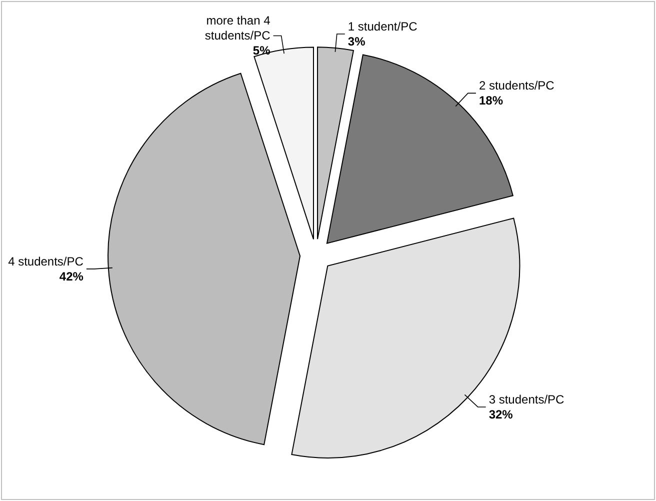 This screenshot has height=501, width=656. Describe the element at coordinates (501, 414) in the screenshot. I see `data-label: 32%` at that location.